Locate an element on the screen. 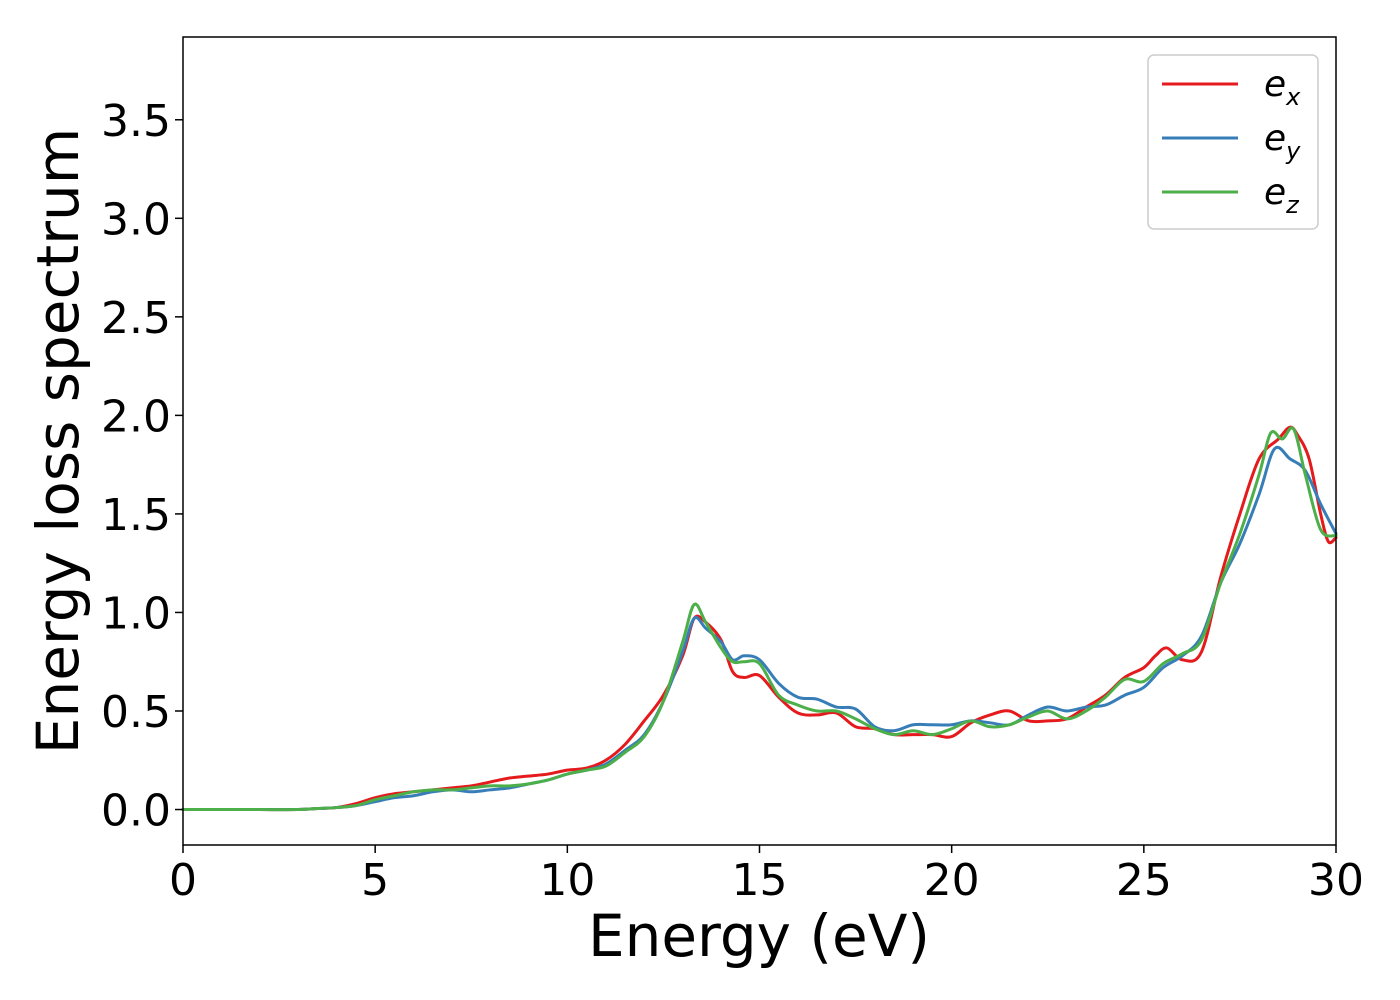  y-axis-title: Energy loss spectrum is located at coordinates (58, 441).